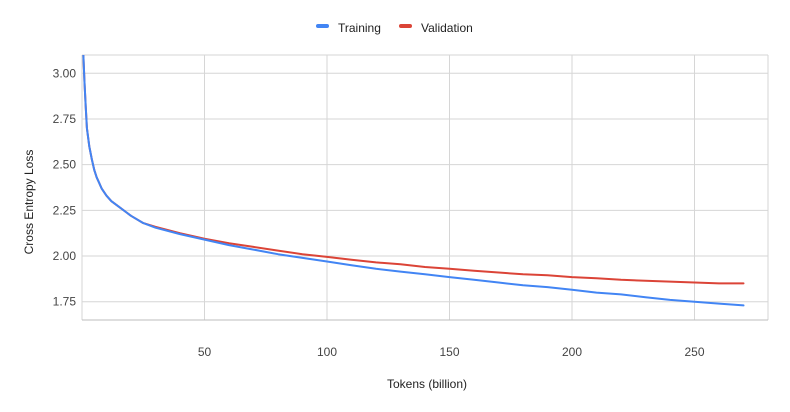 The image size is (790, 412). I want to click on x-axis-ticks: 50 100 150 200 250, so click(451, 352).